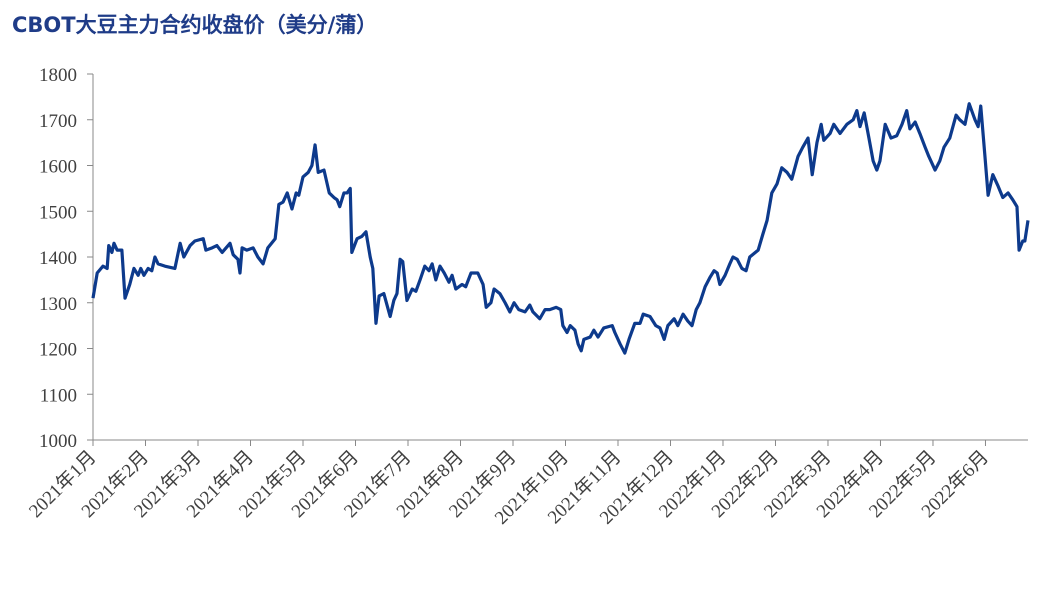 The width and height of the screenshot is (1042, 595). I want to click on y-tick-label: 1500, so click(58, 212).